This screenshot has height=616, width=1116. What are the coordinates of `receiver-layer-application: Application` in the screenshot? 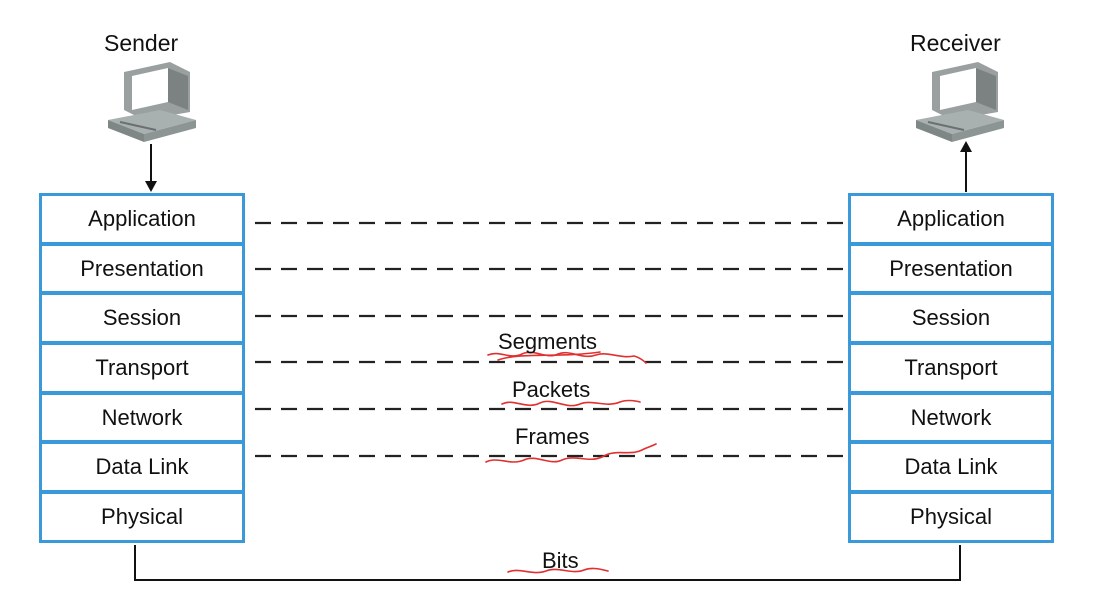 It's located at (951, 219).